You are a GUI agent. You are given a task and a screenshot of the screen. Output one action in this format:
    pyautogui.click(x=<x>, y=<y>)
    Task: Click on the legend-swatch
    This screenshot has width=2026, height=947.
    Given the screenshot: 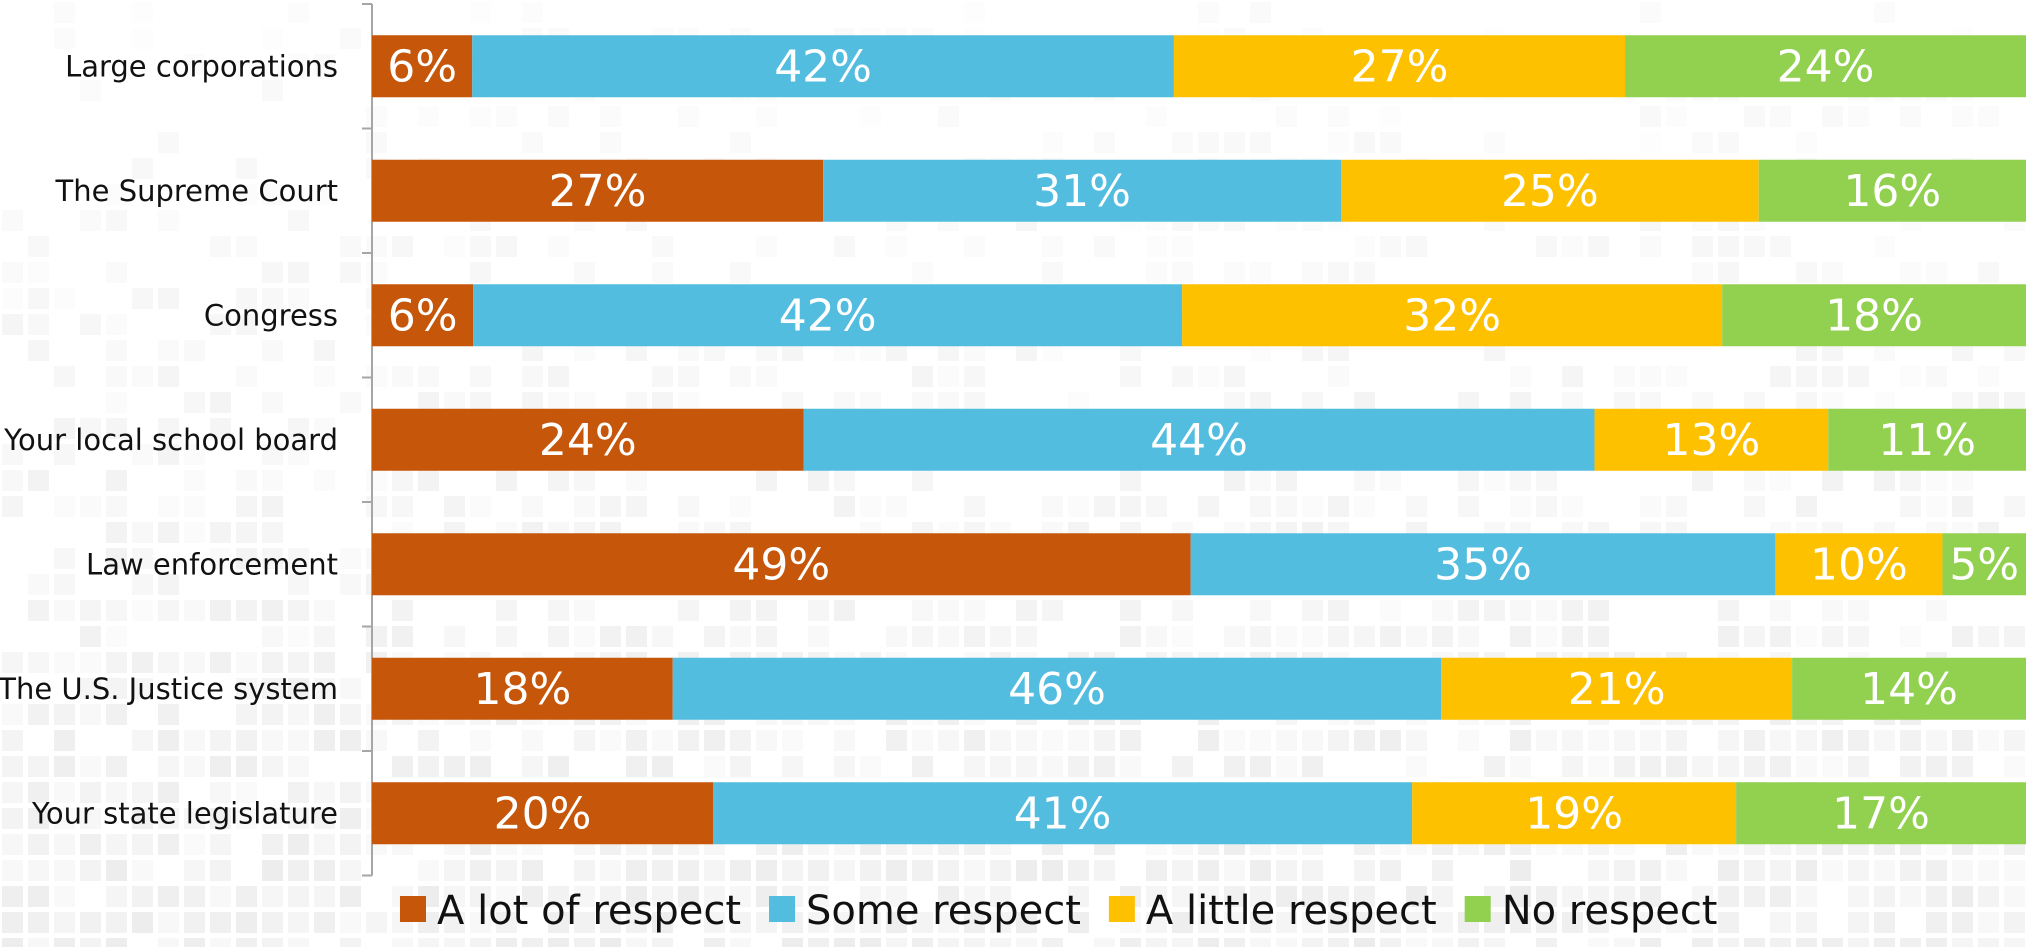 What is the action you would take?
    pyautogui.click(x=1121, y=909)
    